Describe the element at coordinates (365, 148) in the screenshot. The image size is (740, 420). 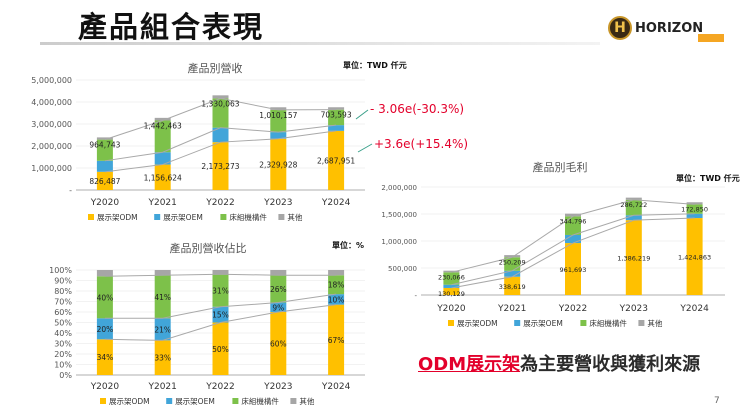
I see `revenue-increase-arrow` at that location.